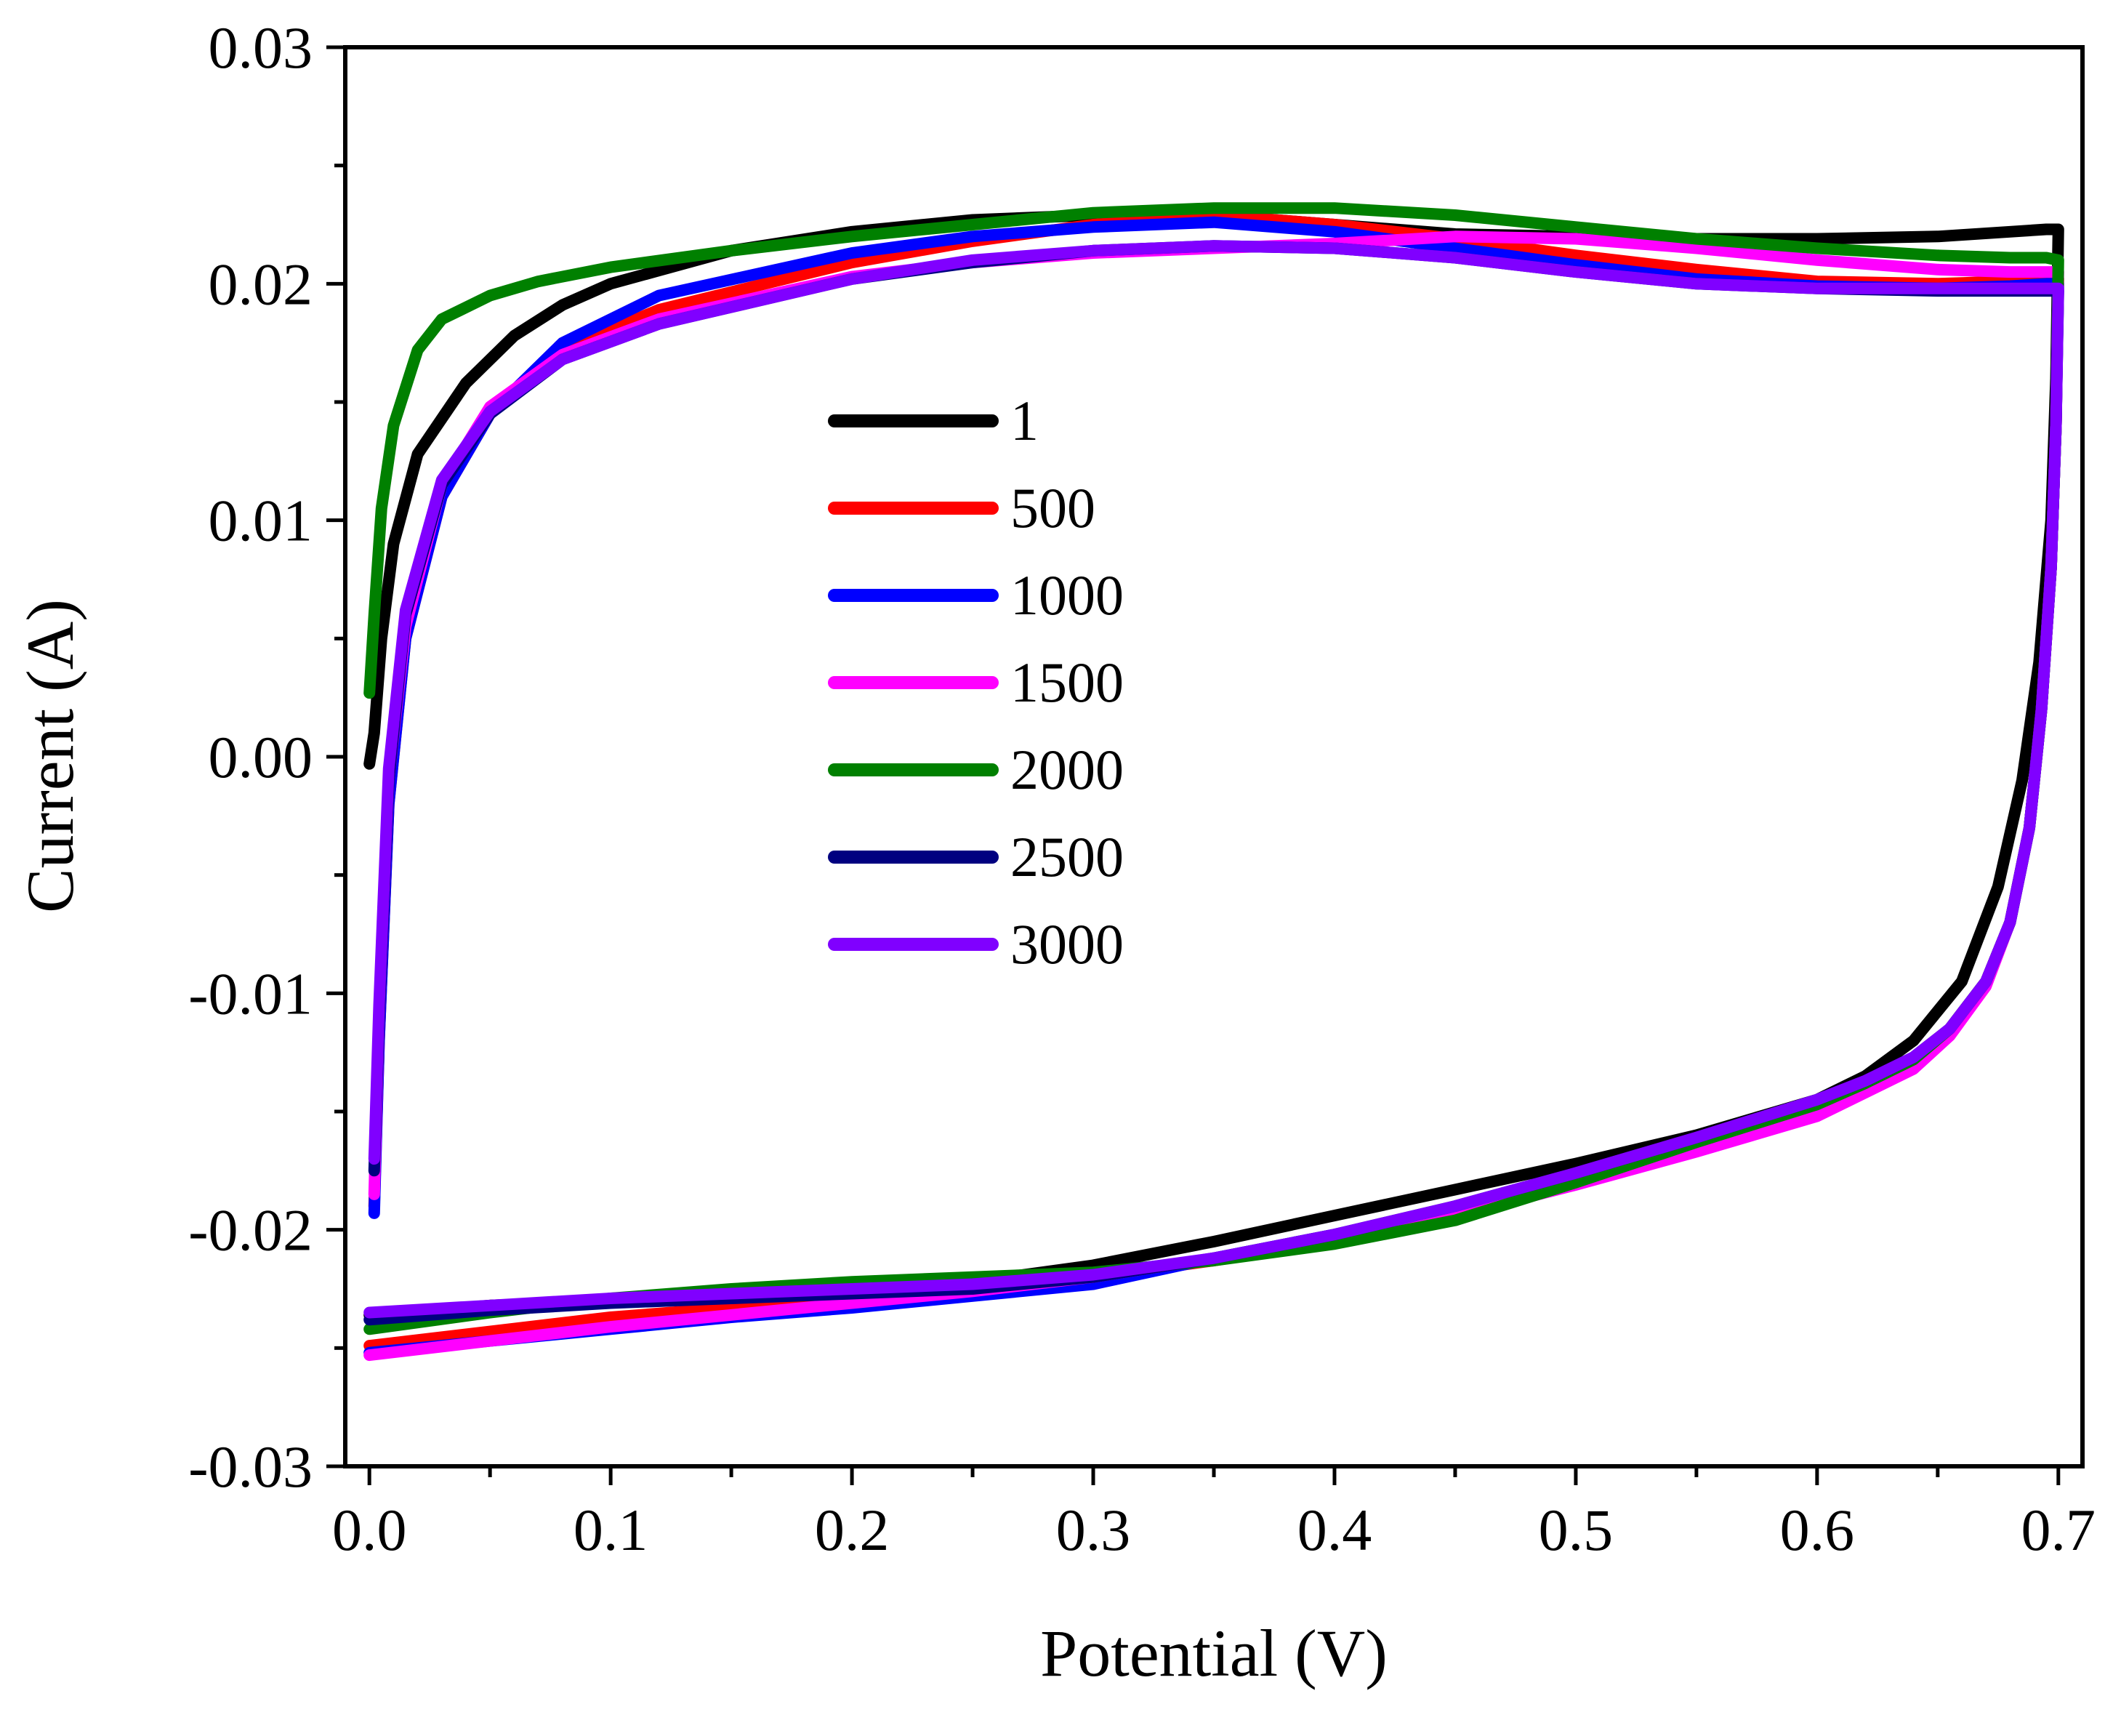 The width and height of the screenshot is (2113, 1736). Describe the element at coordinates (1052, 507) in the screenshot. I see `legend-label-500: 500` at that location.